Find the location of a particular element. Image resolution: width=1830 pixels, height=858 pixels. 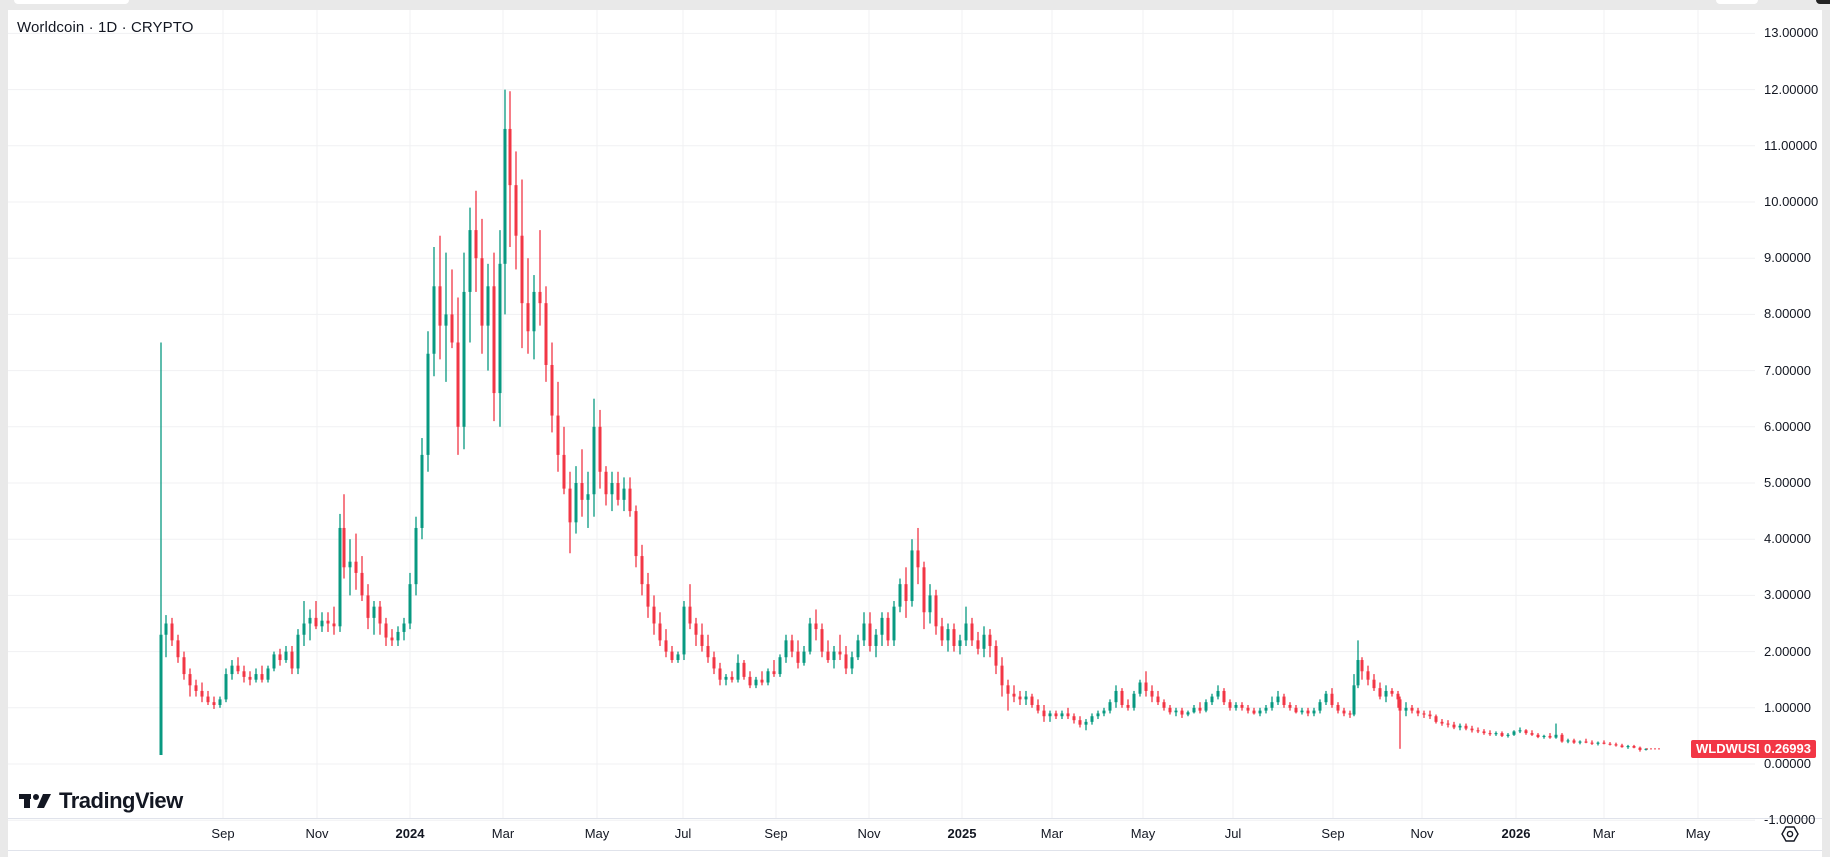

symbol-tag: WLDWUSD is located at coordinates (1731, 749).